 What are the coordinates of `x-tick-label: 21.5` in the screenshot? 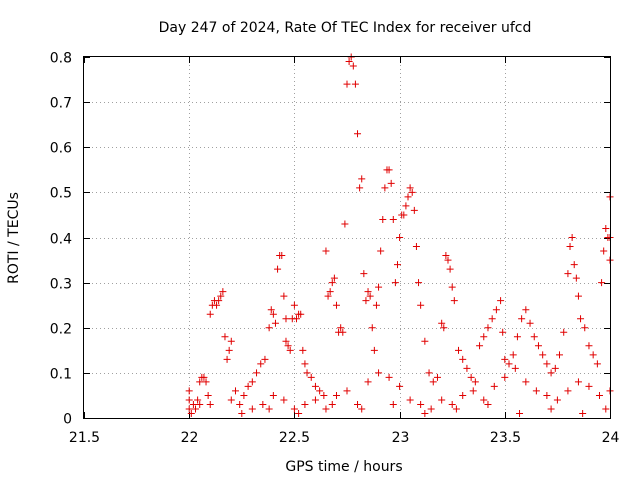 It's located at (84, 438).